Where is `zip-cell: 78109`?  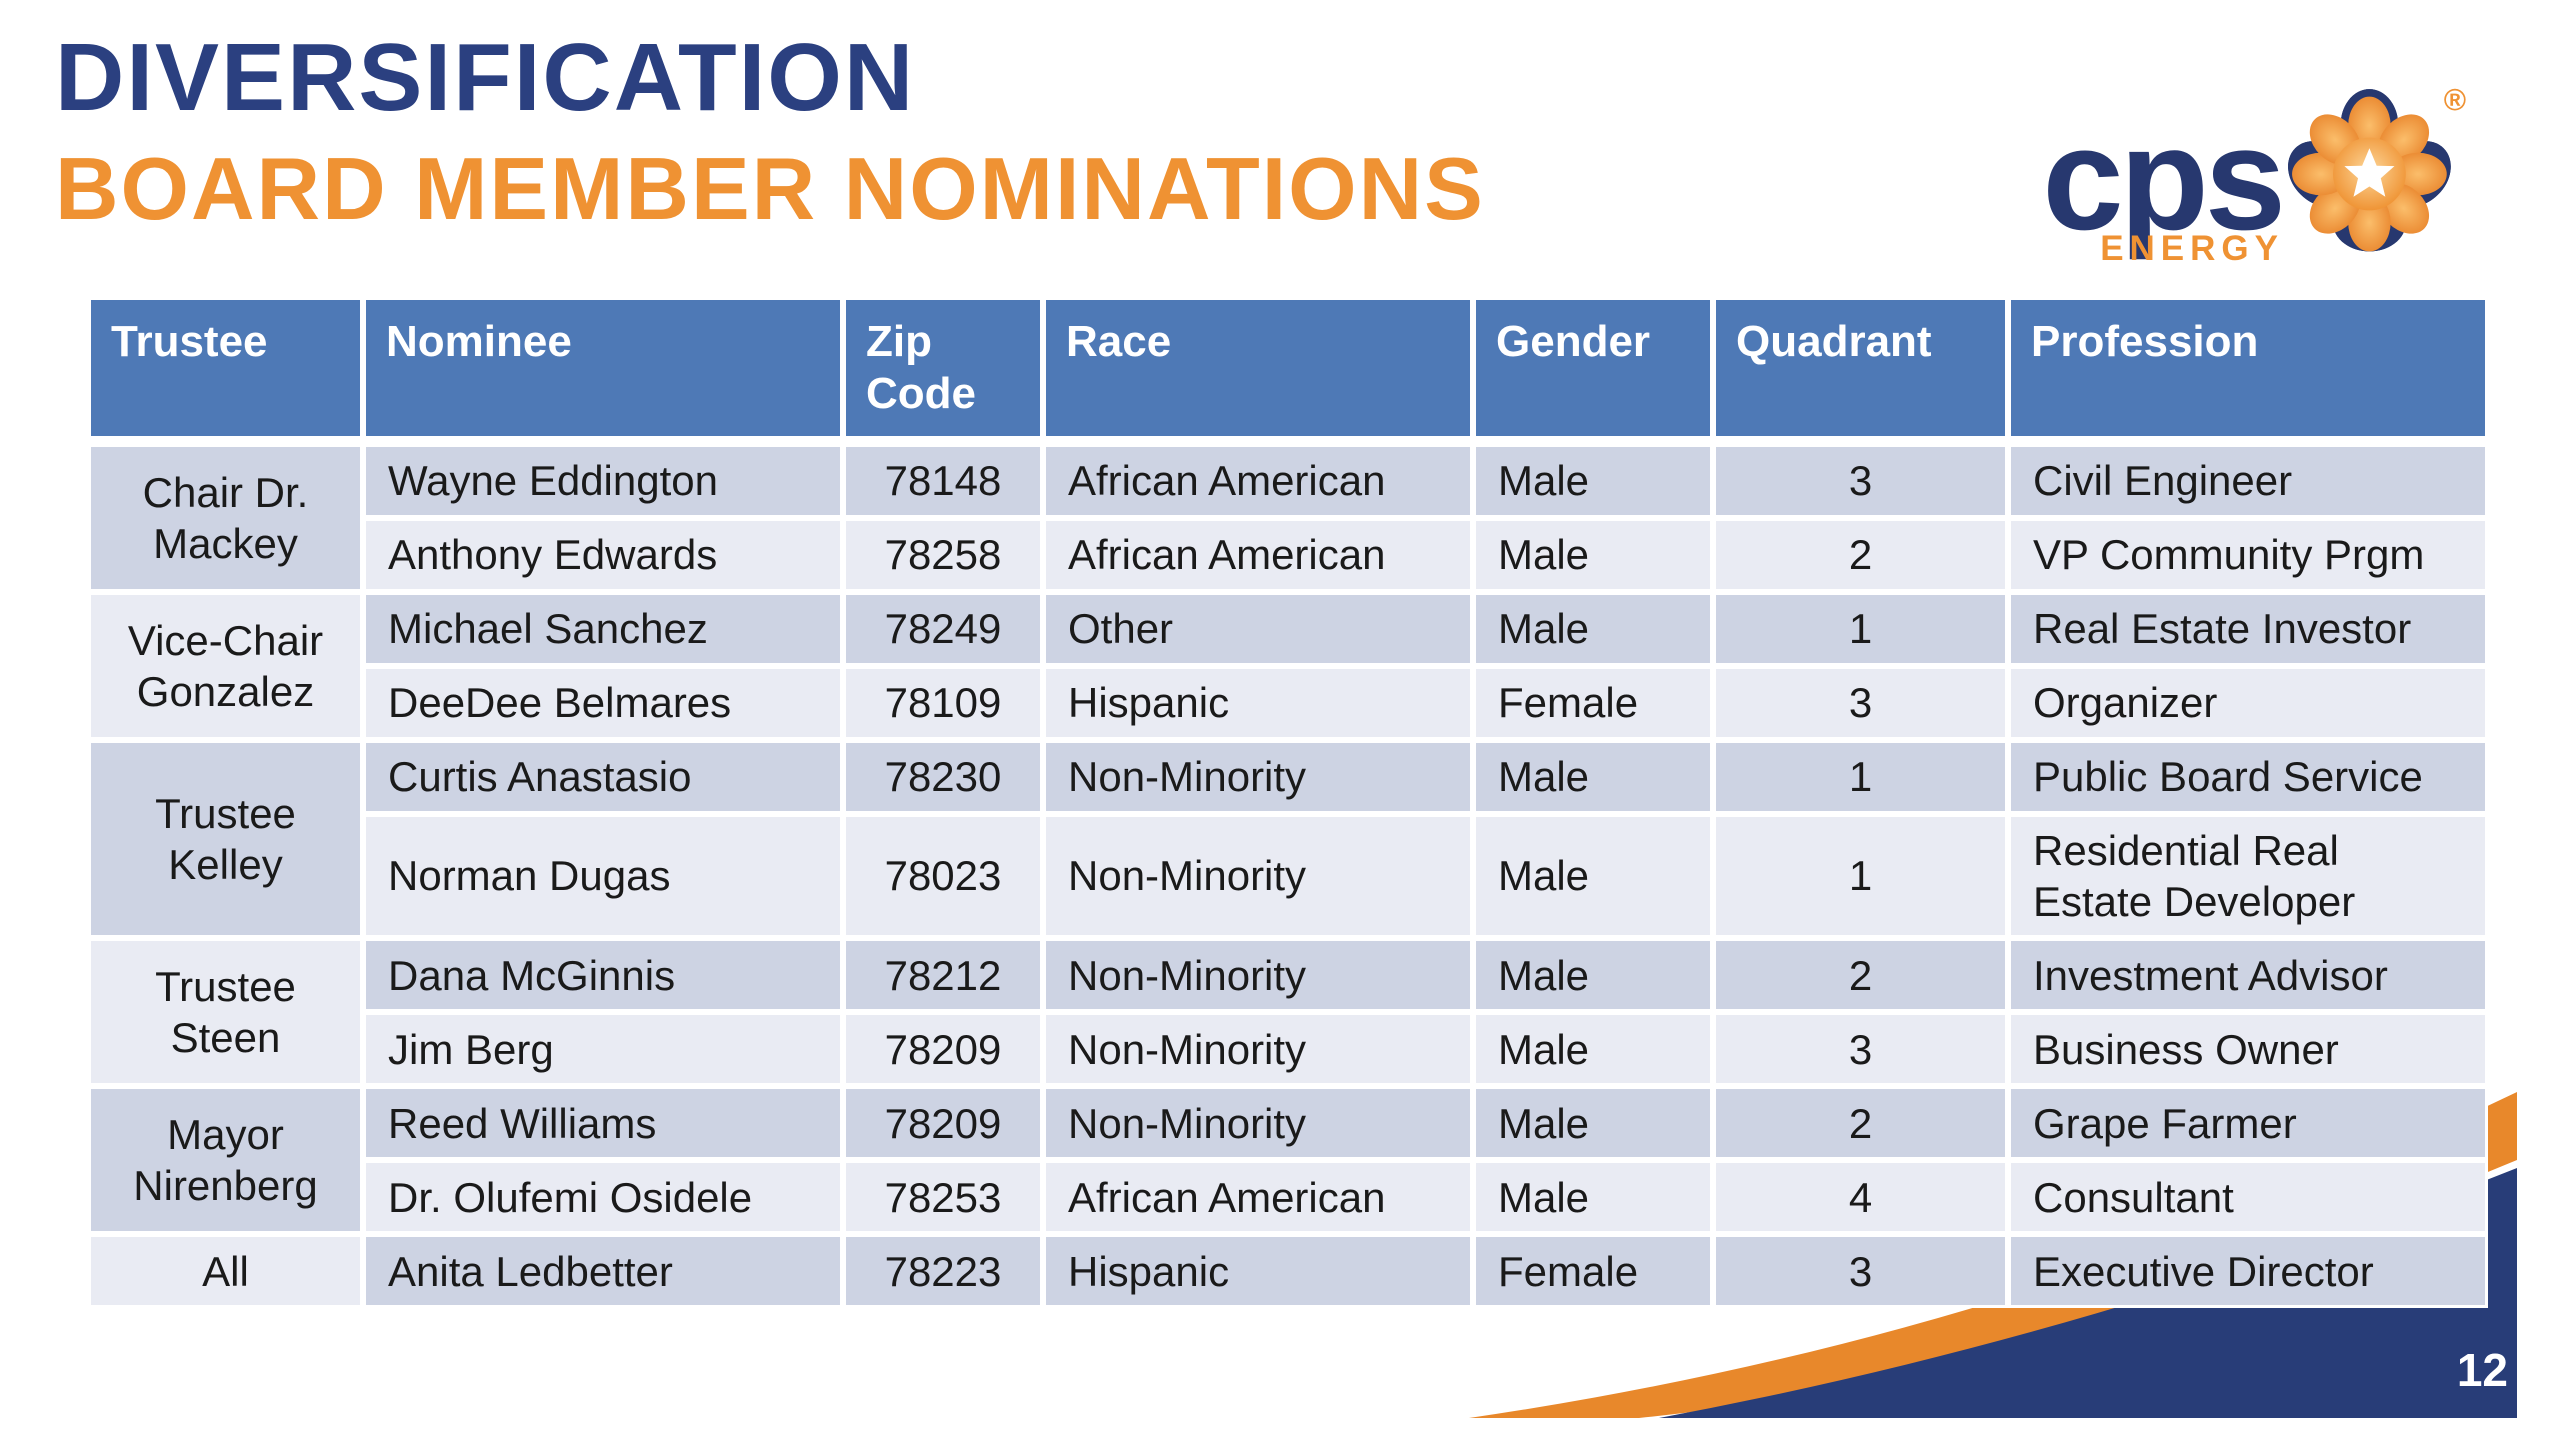 zip-cell: 78109 is located at coordinates (943, 702).